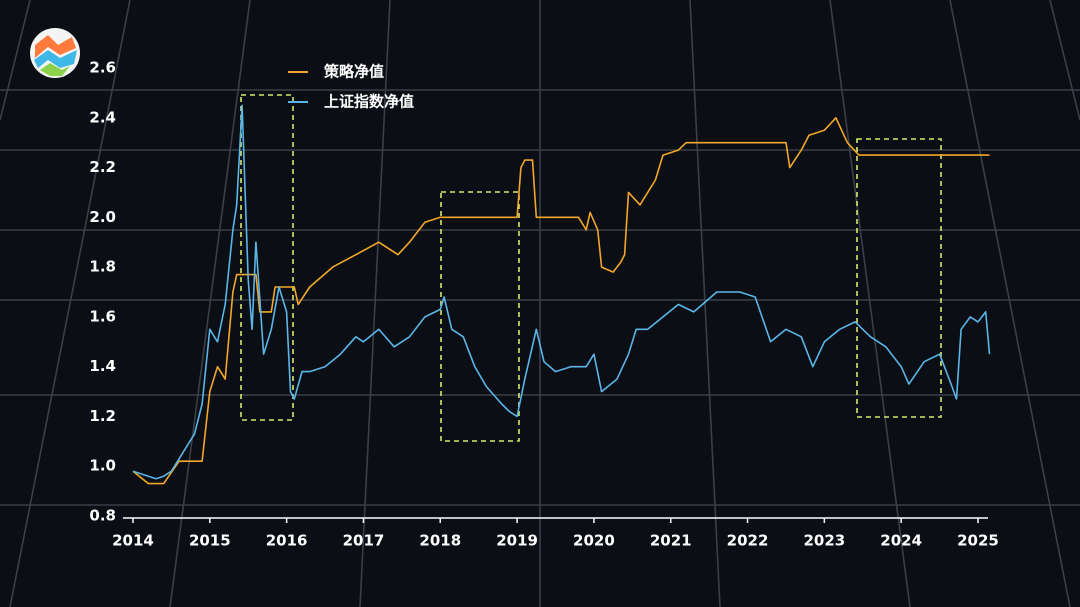  Describe the element at coordinates (102, 267) in the screenshot. I see `y-tick-label: 1.8` at that location.